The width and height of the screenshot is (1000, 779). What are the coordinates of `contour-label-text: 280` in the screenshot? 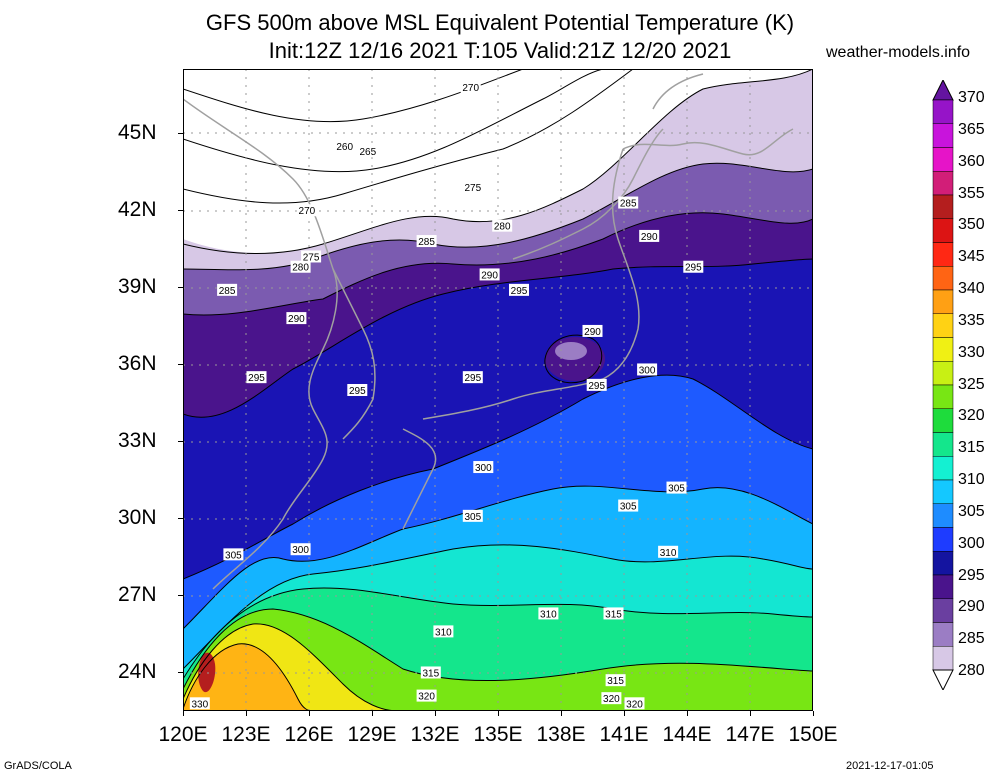 It's located at (300, 268).